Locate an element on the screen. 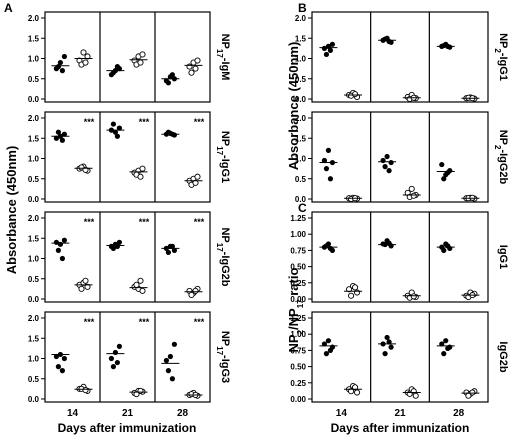 The height and width of the screenshot is (439, 520). x-tick-label: 14 is located at coordinates (73, 413).